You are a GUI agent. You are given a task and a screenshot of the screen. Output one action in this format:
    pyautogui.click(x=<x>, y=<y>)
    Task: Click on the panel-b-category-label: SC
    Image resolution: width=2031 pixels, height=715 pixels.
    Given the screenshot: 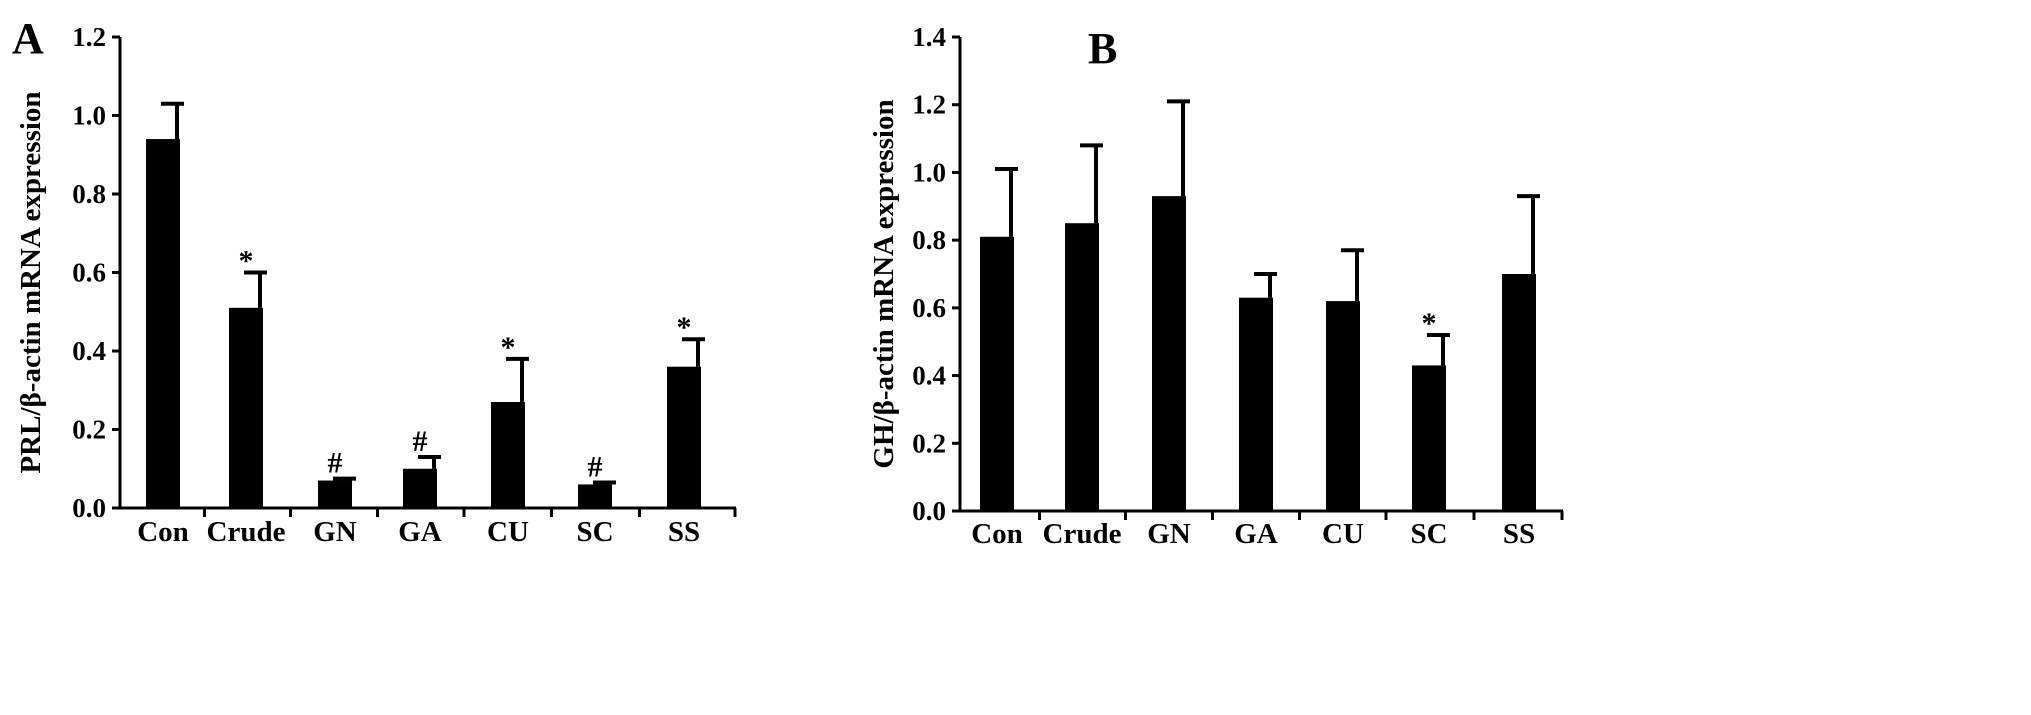 What is the action you would take?
    pyautogui.click(x=1428, y=534)
    